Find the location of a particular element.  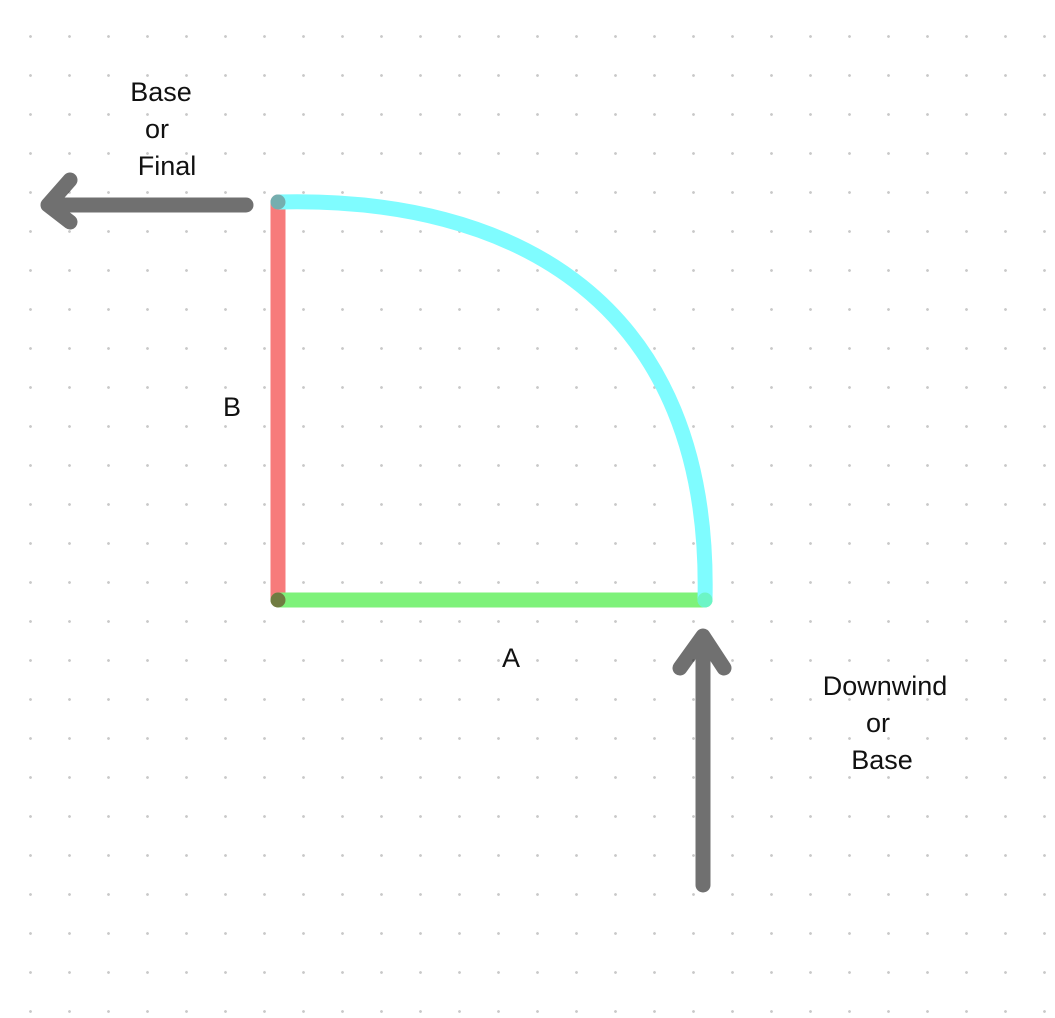

label-downwind-or-base-line1: Downwind is located at coordinates (885, 686).